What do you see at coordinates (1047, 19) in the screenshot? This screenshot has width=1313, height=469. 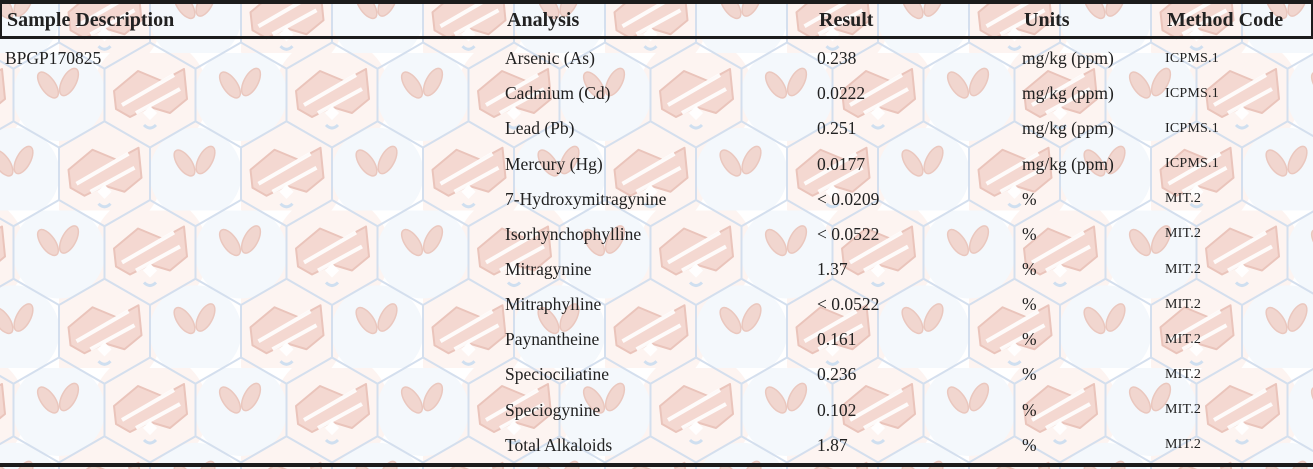 I see `col-header-units: Units` at bounding box center [1047, 19].